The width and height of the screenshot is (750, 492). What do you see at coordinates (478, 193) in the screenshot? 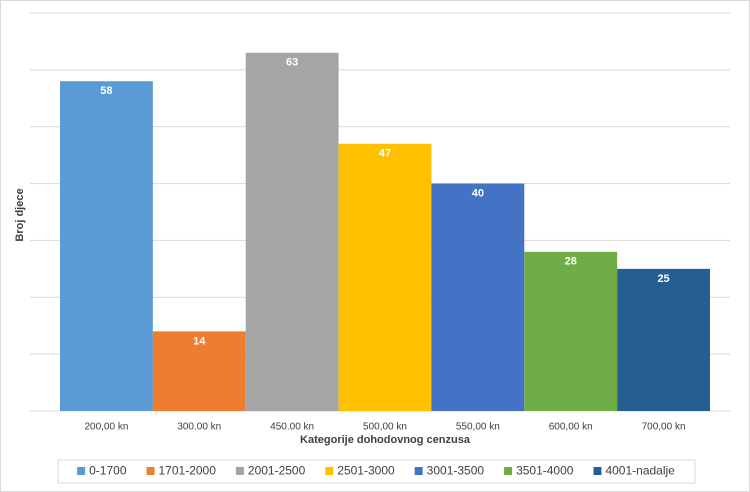
I see `data-label: 40` at bounding box center [478, 193].